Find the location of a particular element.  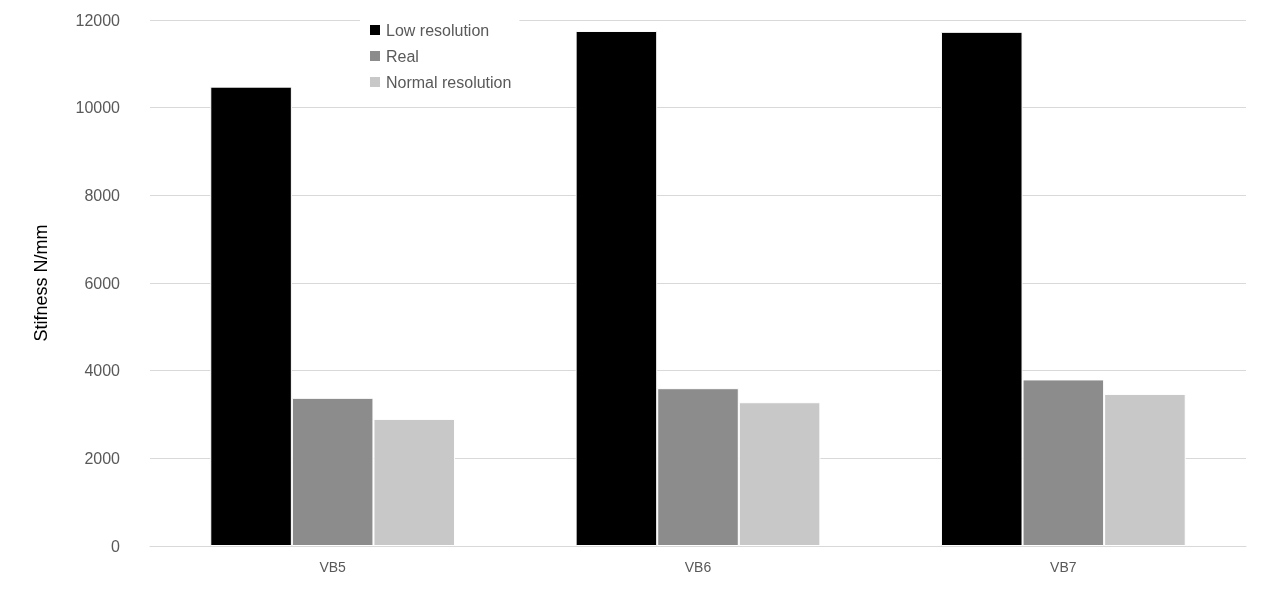

y-axis-title: Stifness N/mm is located at coordinates (41, 283).